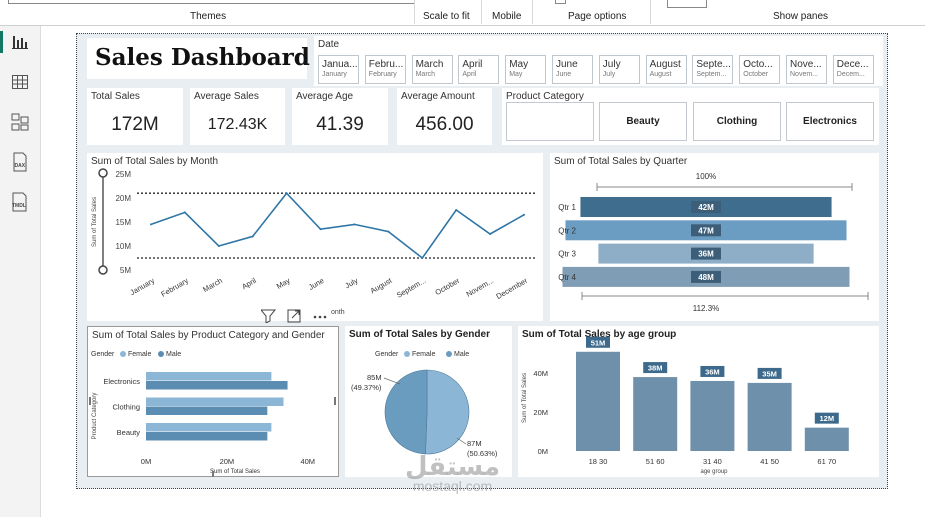  Describe the element at coordinates (737, 121) in the screenshot. I see `category-option-clothing: Clothing` at that location.